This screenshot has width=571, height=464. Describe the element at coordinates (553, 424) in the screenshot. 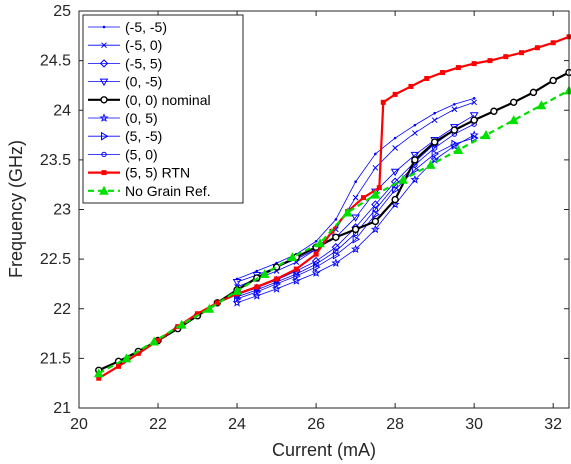

I see `x-tick-label: 32` at that location.